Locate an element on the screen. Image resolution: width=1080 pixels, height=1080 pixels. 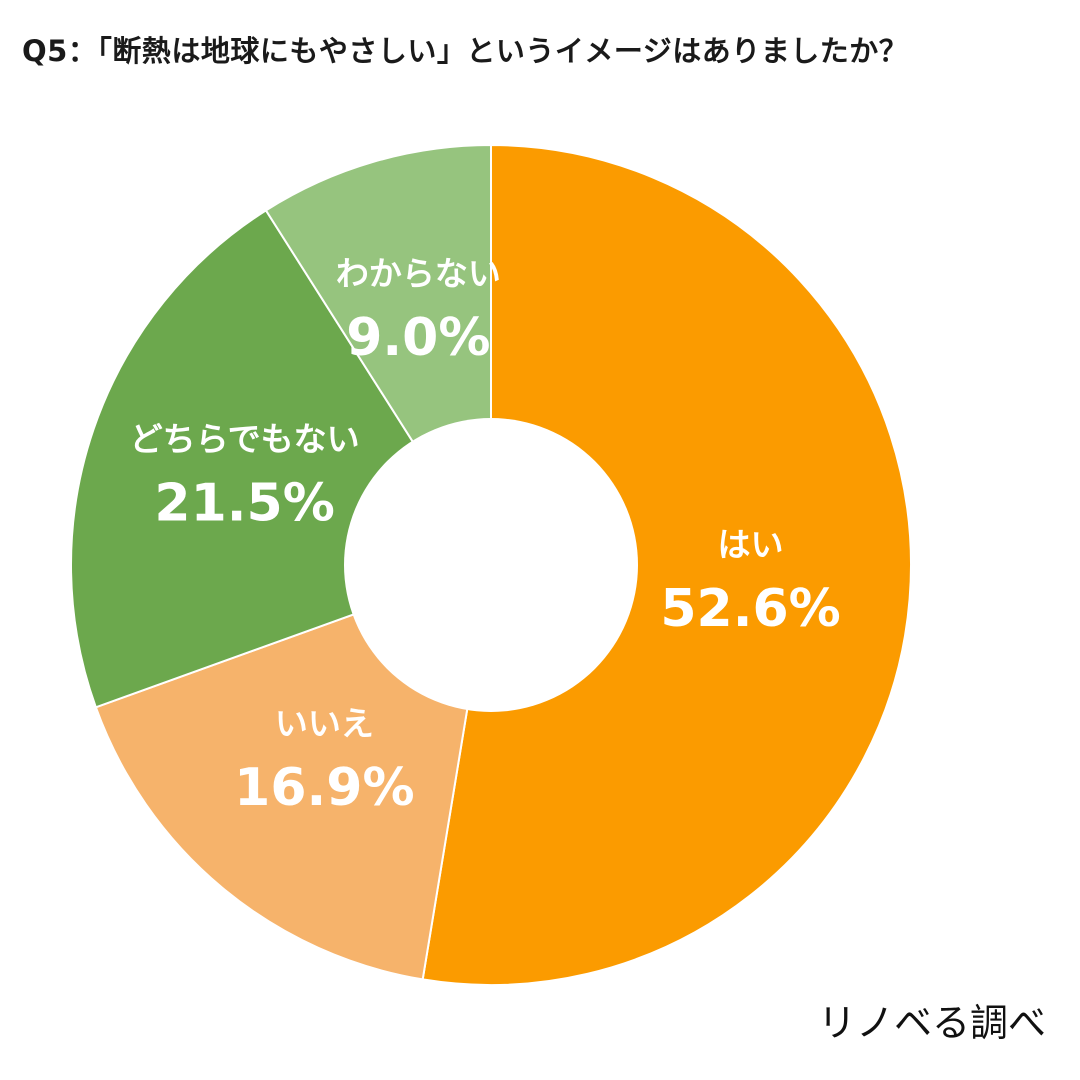
slice-hai-label: はい is located at coordinates (751, 544).